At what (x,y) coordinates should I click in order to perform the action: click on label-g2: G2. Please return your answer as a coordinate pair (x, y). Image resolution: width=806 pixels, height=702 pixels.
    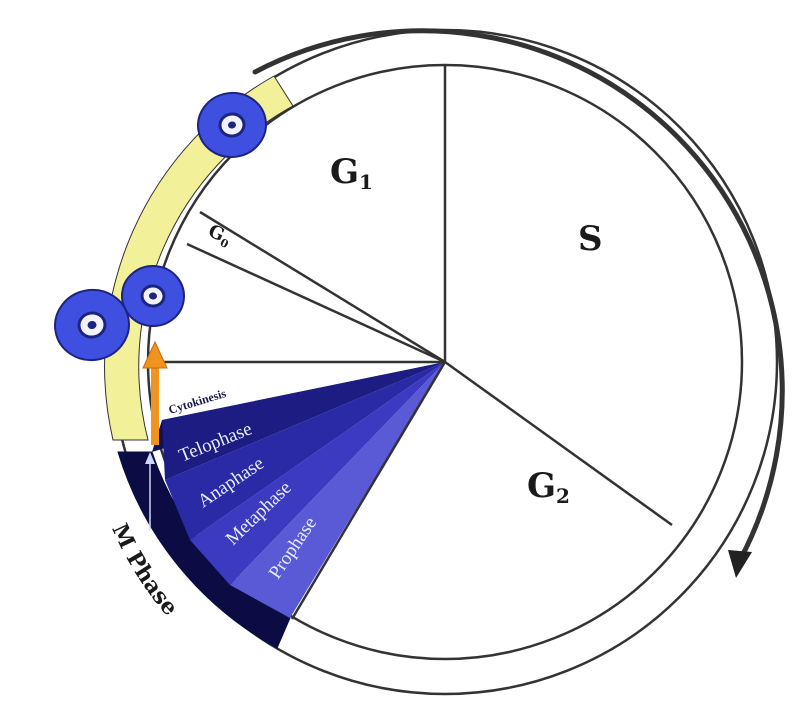
    Looking at the image, I should click on (548, 487).